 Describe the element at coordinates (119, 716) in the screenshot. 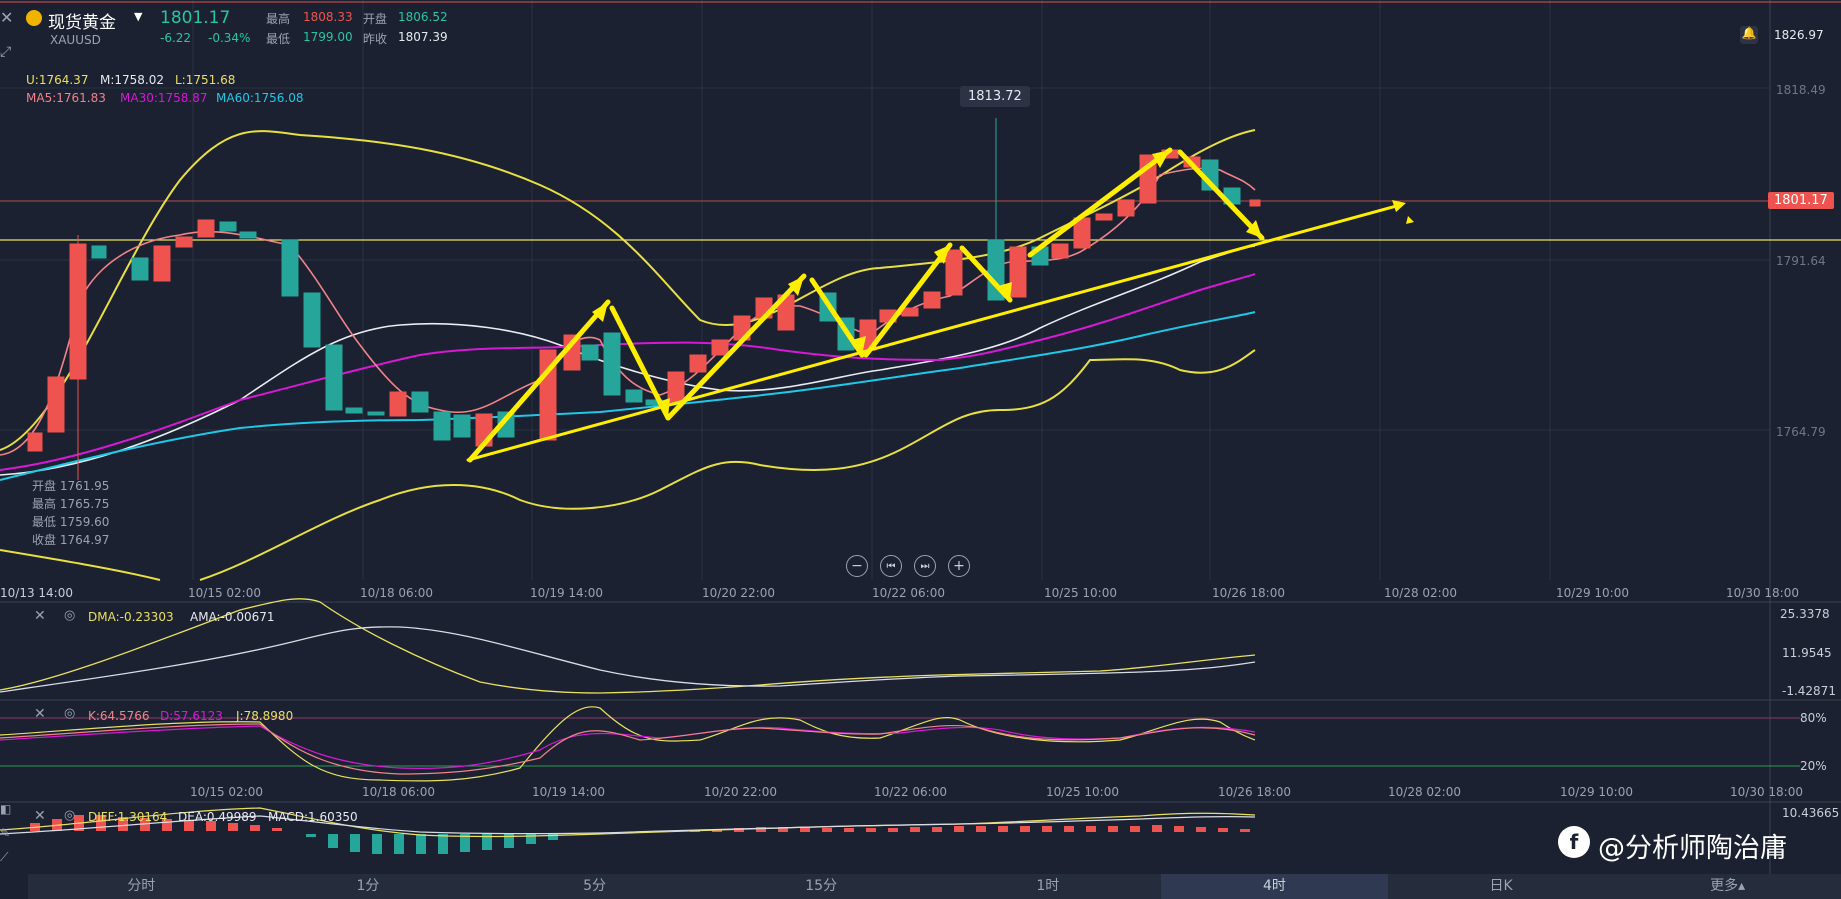

I see `kdj-k-label: K:64.5766` at that location.